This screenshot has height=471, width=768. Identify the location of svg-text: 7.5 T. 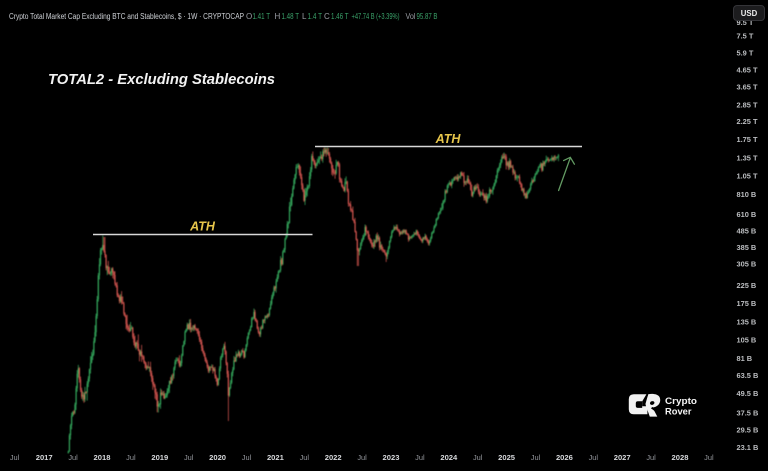
(745, 35).